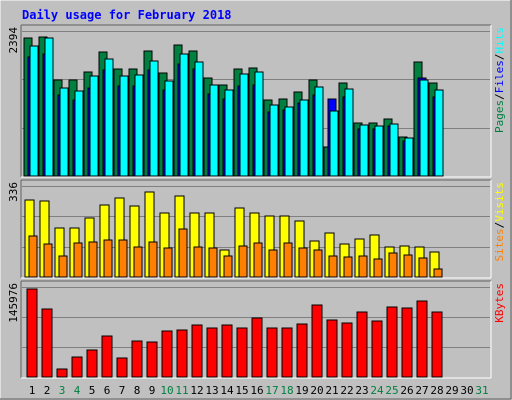 The width and height of the screenshot is (512, 400). I want to click on x-tick-label: 16, so click(256, 390).